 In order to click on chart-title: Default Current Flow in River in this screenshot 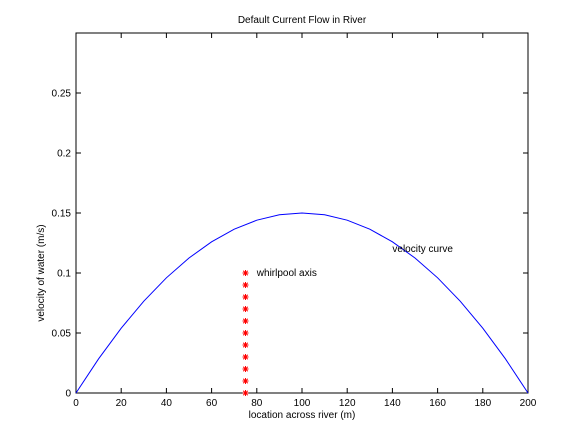, I will do `click(302, 20)`.